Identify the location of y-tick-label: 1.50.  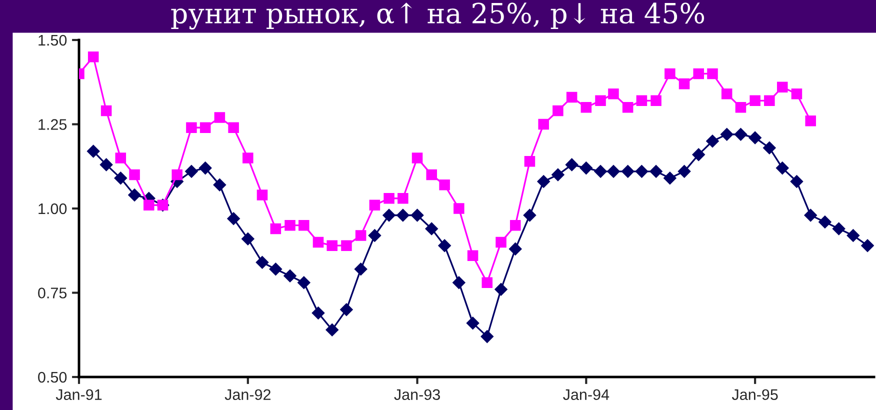
(52, 40).